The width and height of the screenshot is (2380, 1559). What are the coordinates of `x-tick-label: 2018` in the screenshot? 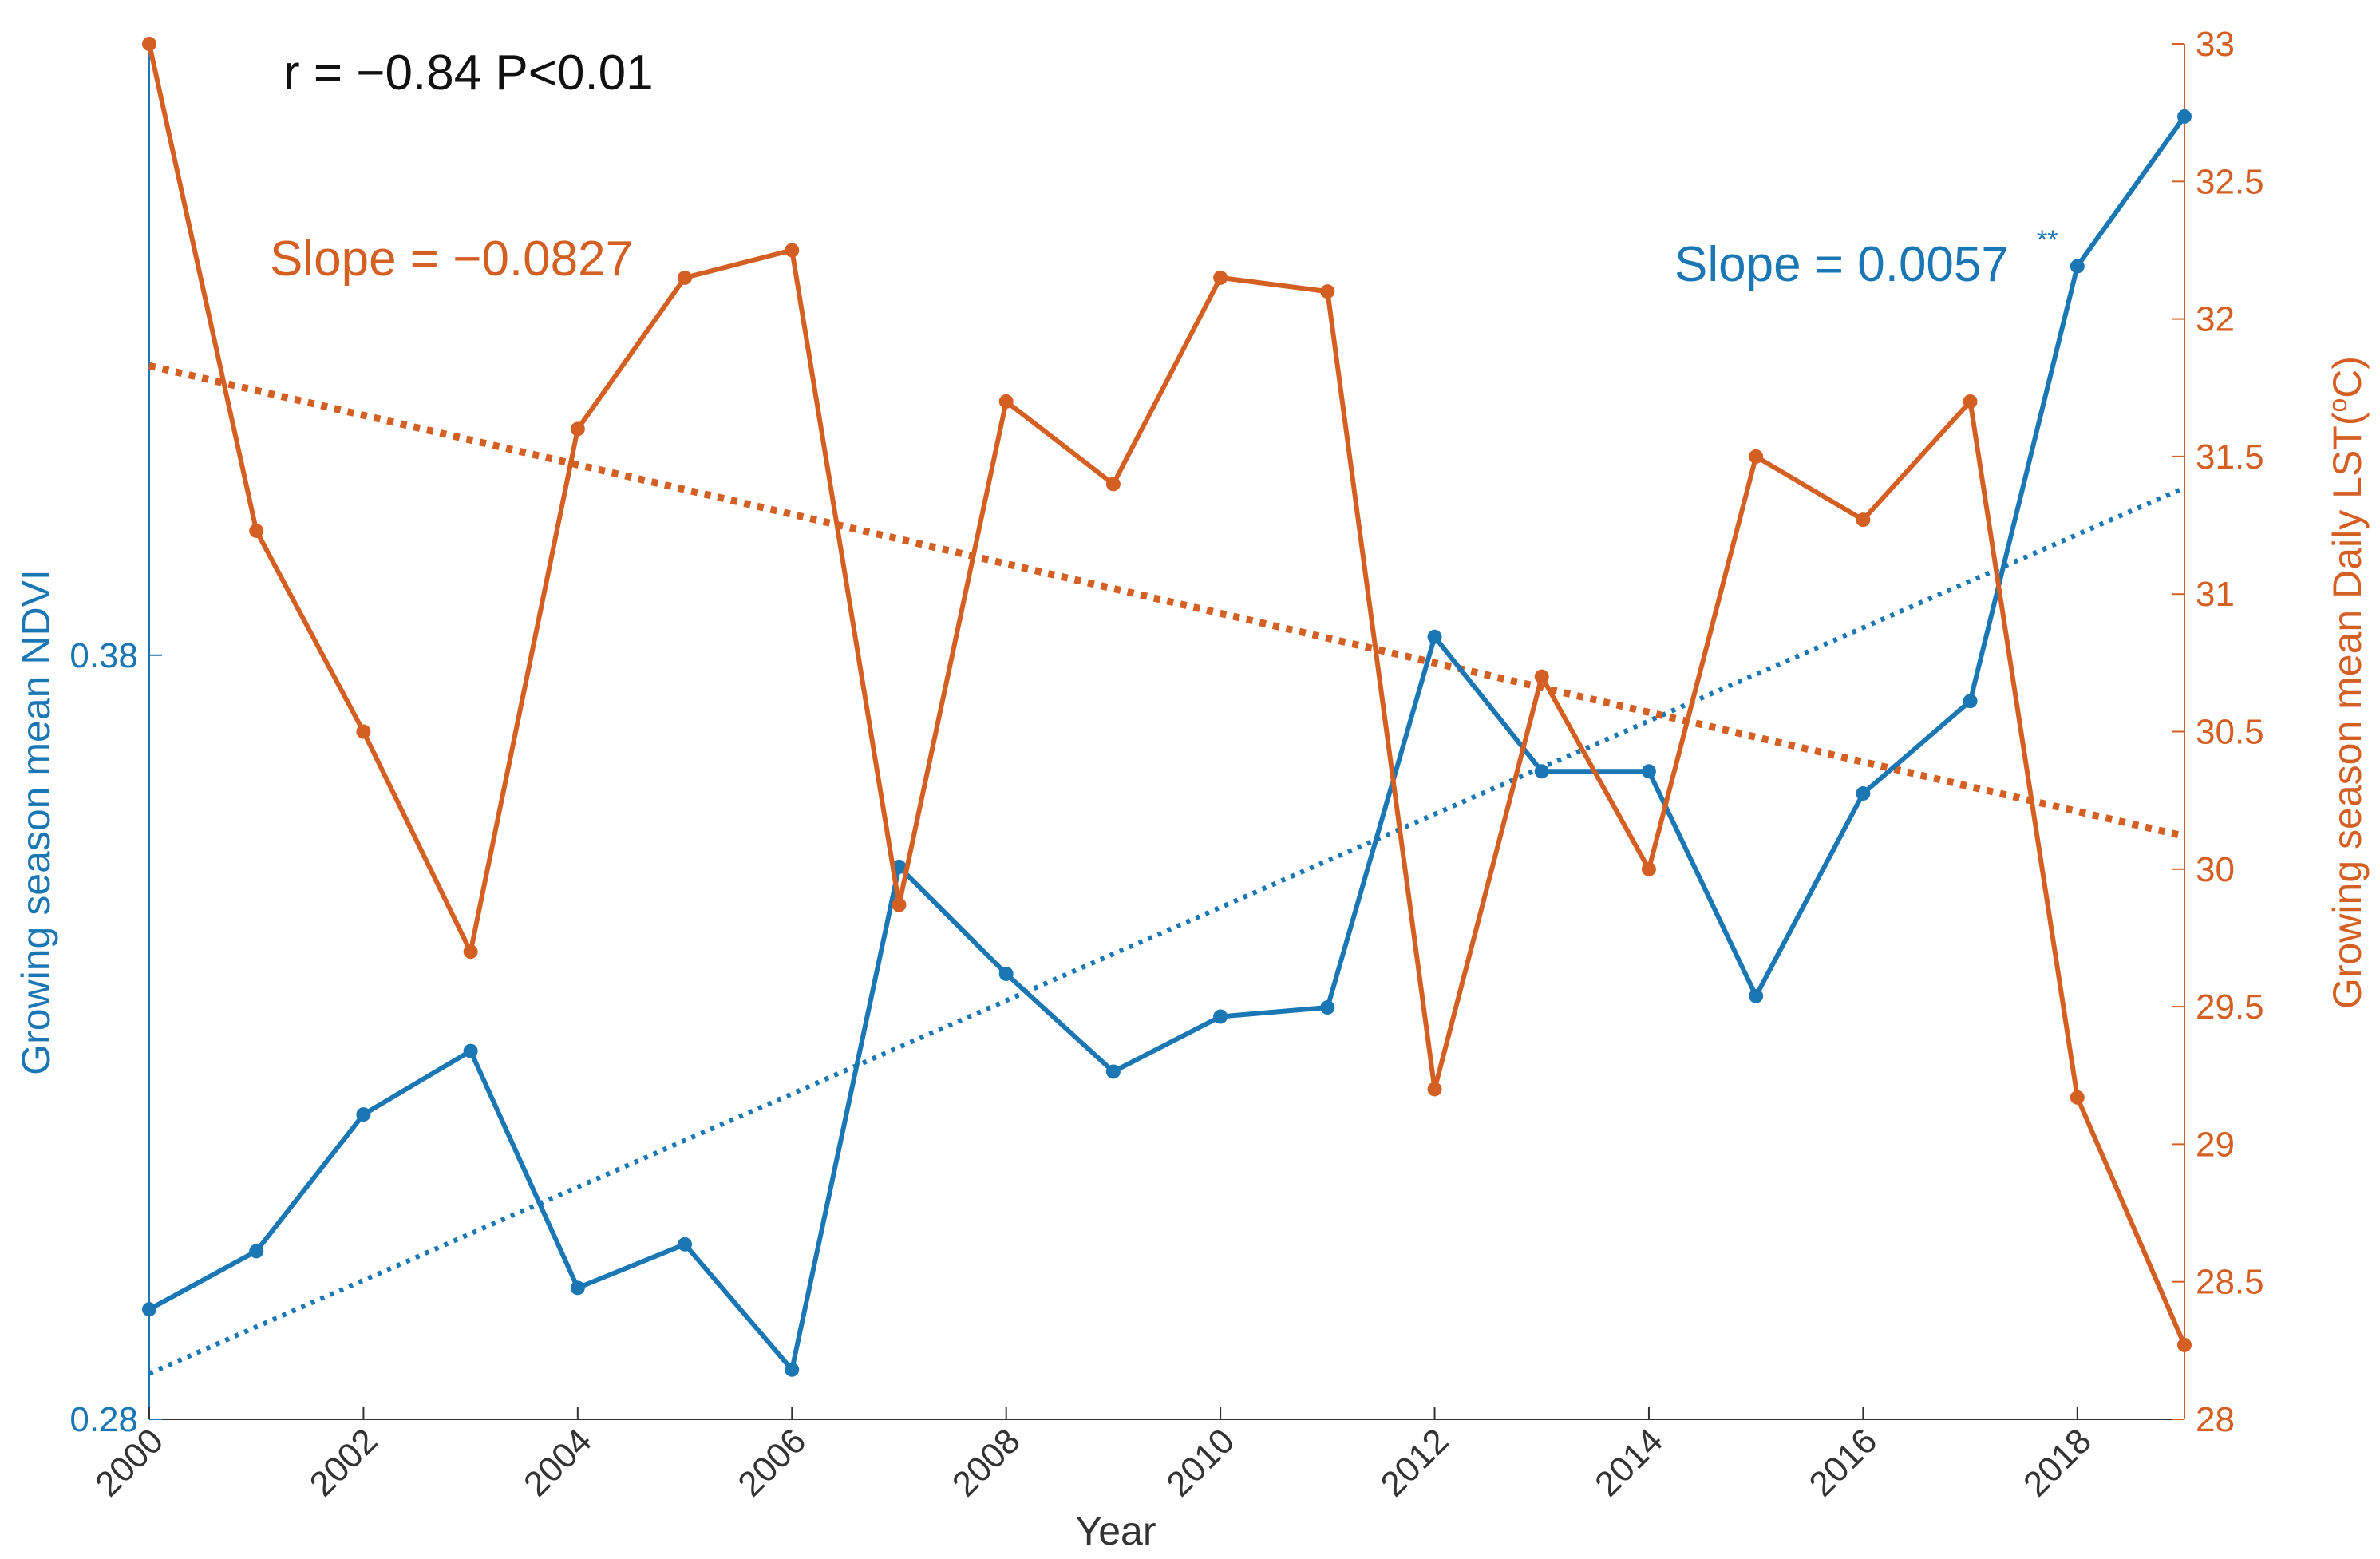 It's located at (2057, 1462).